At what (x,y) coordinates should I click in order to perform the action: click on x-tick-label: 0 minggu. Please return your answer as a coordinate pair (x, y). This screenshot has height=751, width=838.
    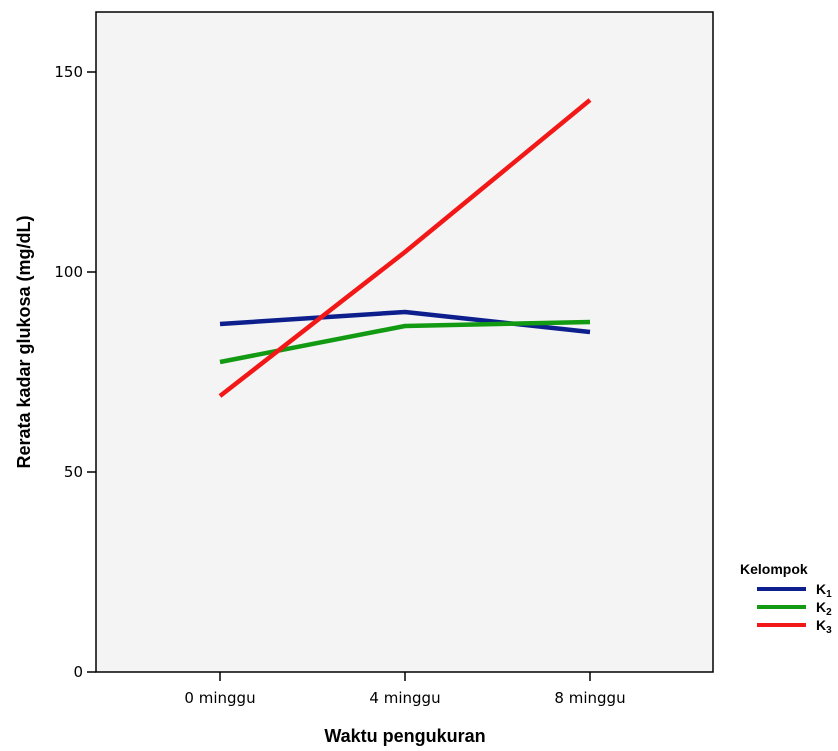
    Looking at the image, I should click on (219, 698).